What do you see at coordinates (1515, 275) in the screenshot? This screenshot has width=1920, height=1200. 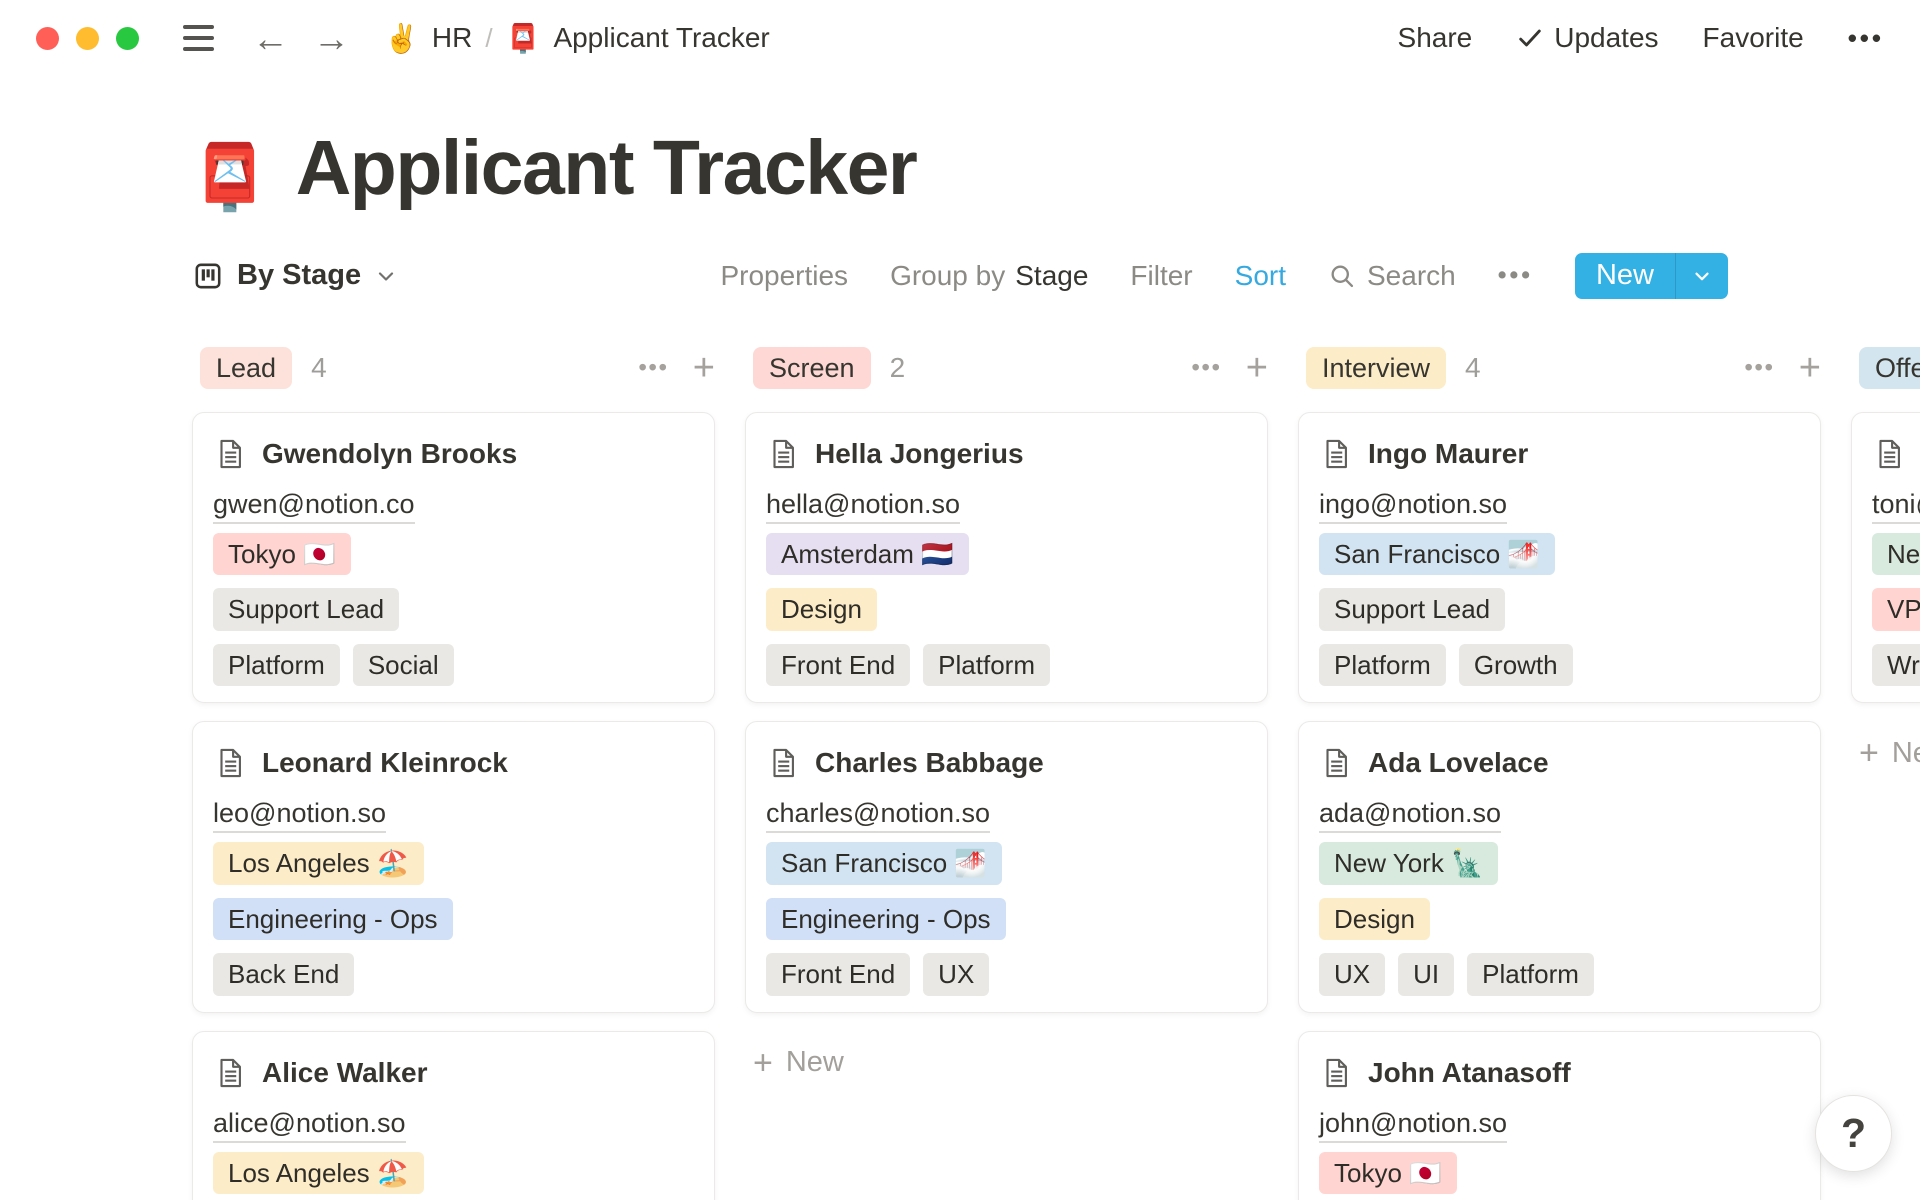 I see `toolbar-more-icon: •••` at bounding box center [1515, 275].